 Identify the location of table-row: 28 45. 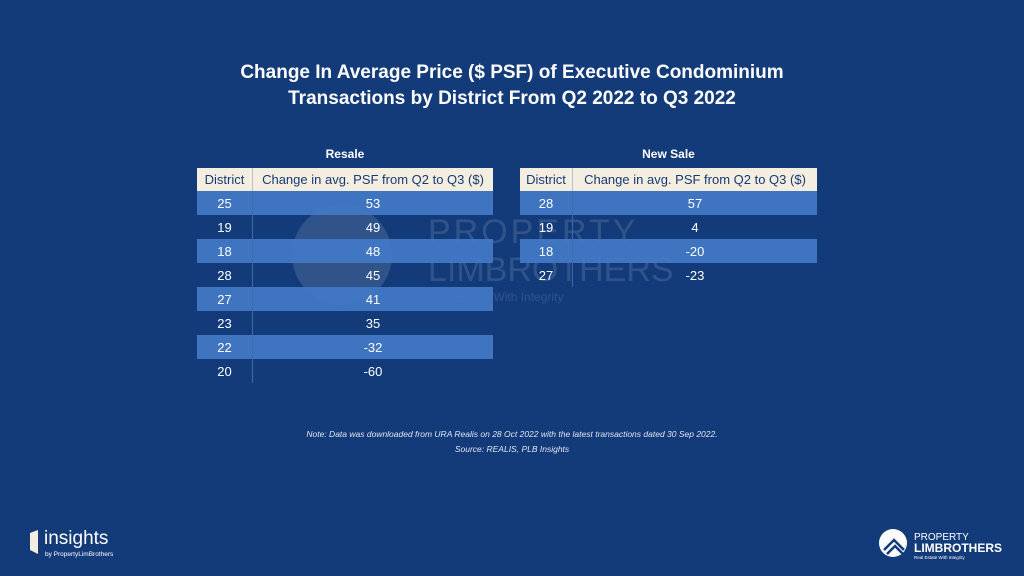
(345, 275).